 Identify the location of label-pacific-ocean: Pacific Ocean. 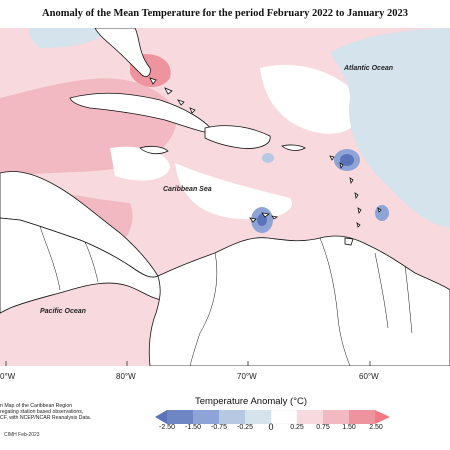
(63, 311).